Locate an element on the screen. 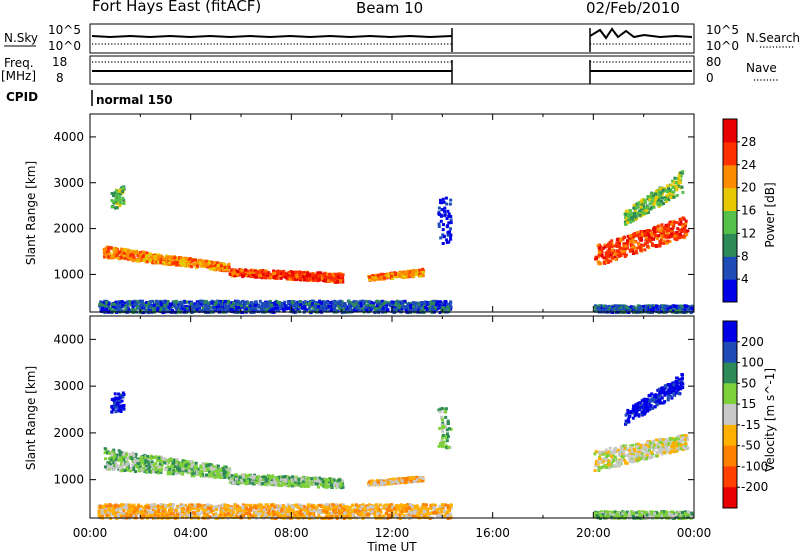 Image resolution: width=800 pixels, height=554 pixels. freq-left-tick-top: 18 is located at coordinates (59, 62).